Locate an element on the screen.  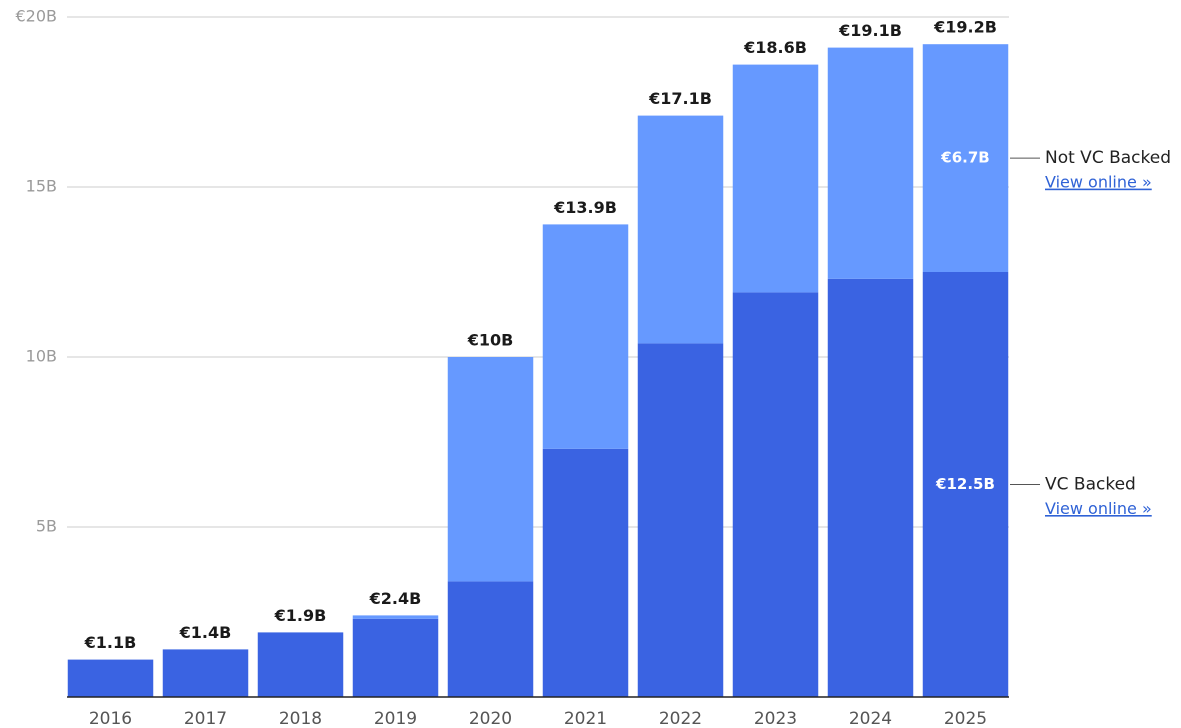
total-label: €13.9B is located at coordinates (585, 207).